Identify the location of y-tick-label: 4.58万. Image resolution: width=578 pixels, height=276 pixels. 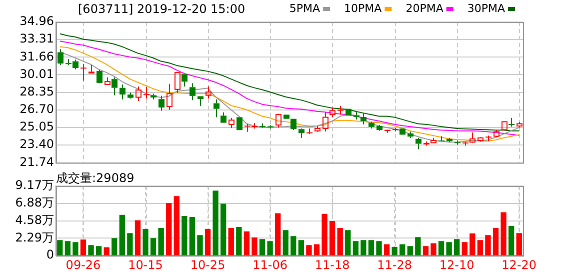
(34, 219).